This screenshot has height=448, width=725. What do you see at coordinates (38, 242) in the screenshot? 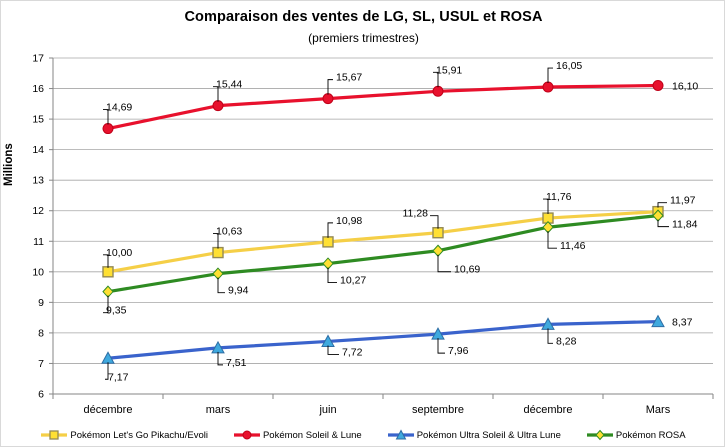
I see `y-tick-label: 11` at bounding box center [38, 242].